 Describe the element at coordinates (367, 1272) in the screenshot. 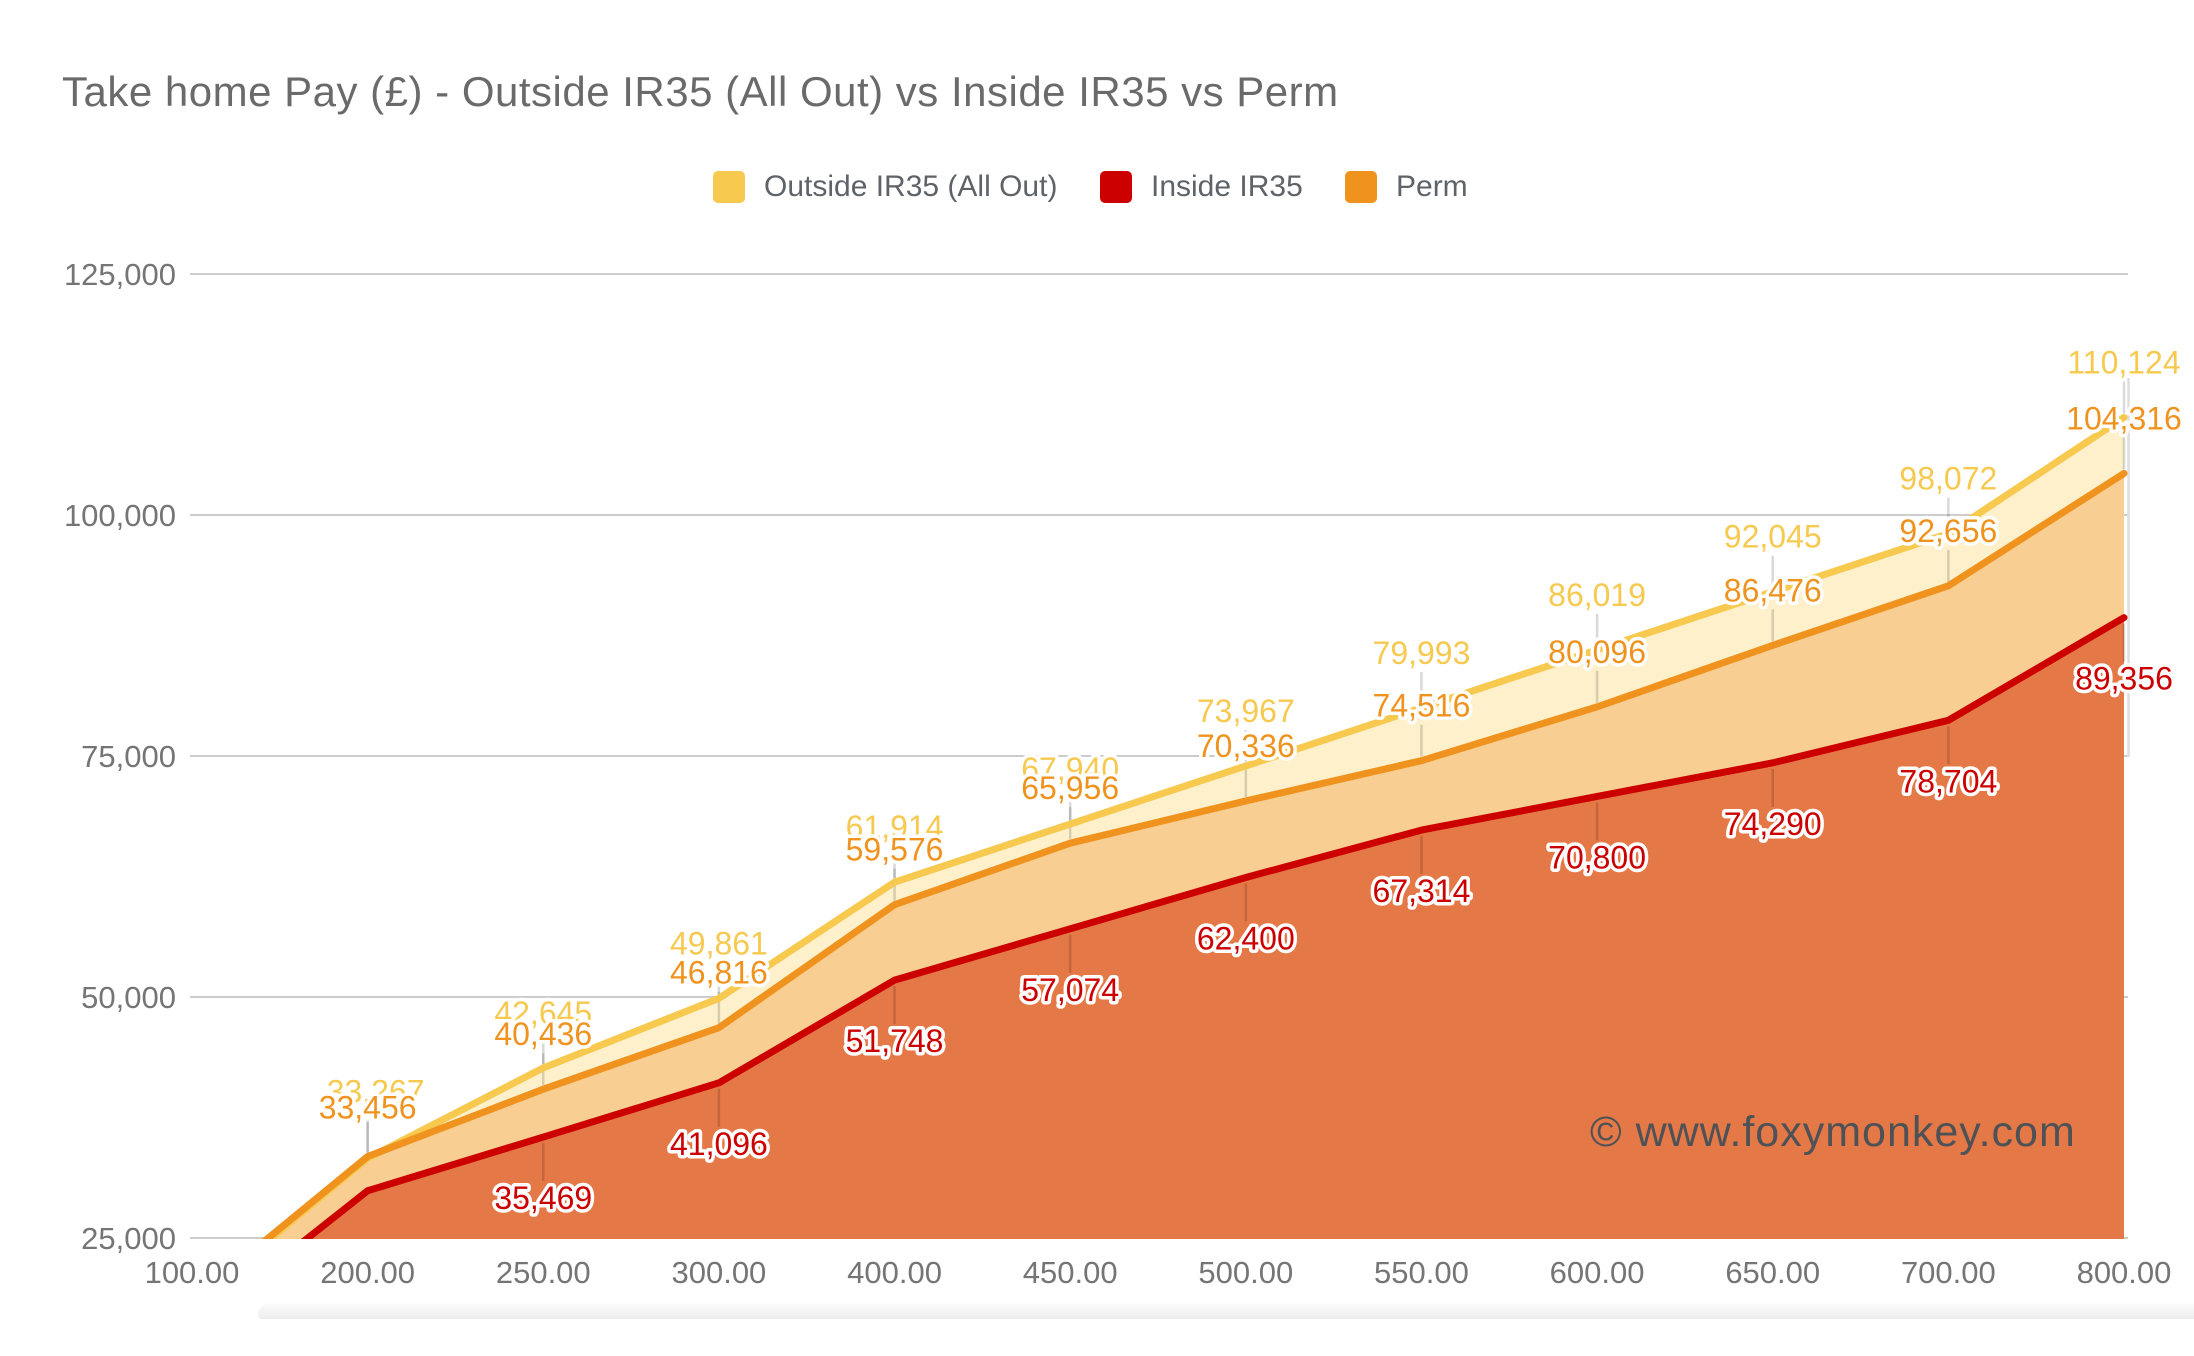

I see `x-axis-tick-label: 200.00` at that location.